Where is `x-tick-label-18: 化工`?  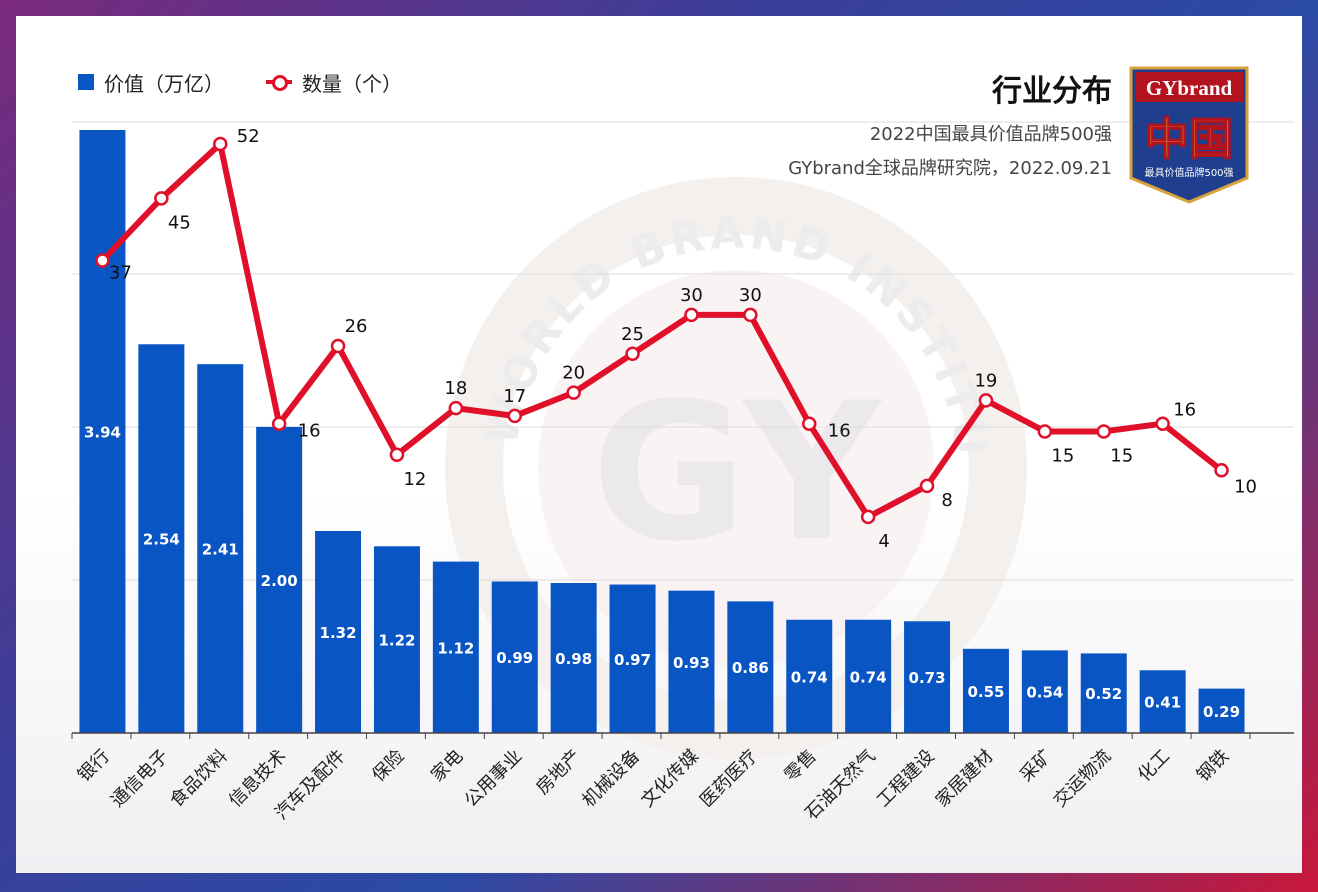
x-tick-label-18: 化工 is located at coordinates (1154, 766).